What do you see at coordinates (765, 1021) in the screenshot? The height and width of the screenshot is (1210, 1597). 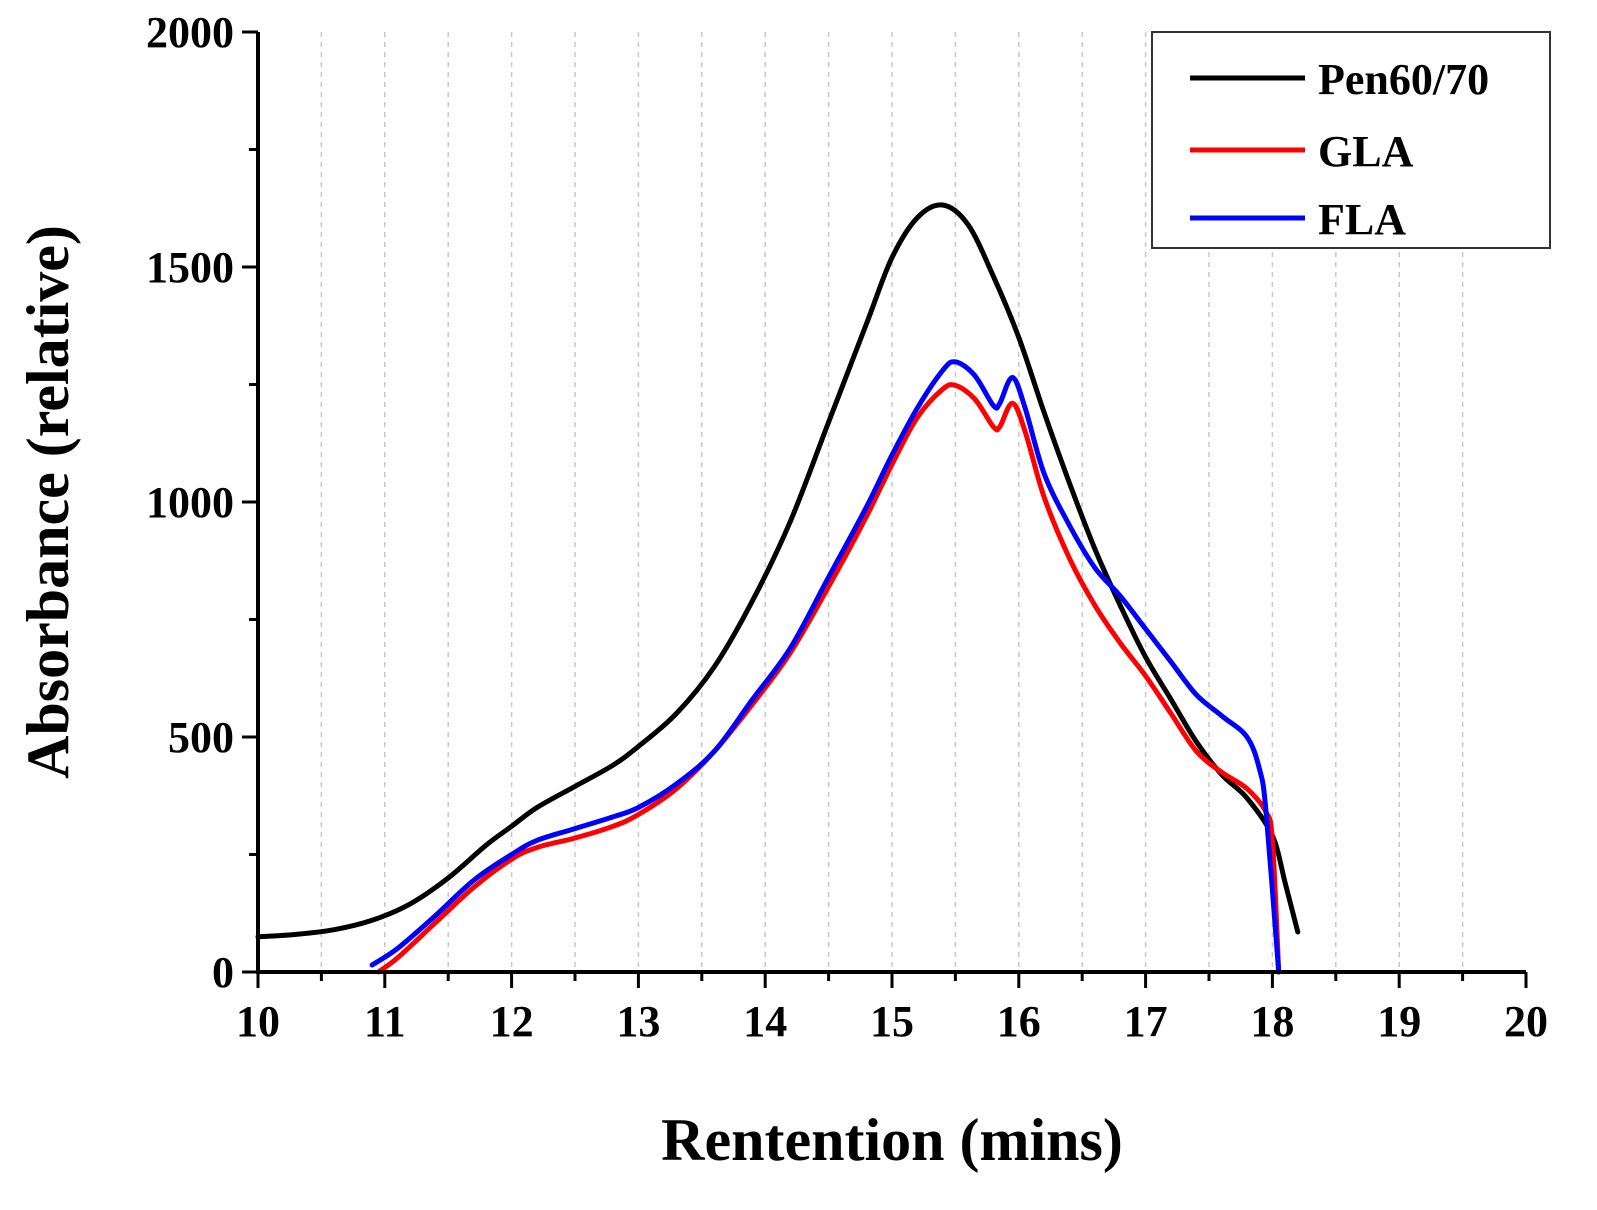 I see `x-tick-label: 14` at bounding box center [765, 1021].